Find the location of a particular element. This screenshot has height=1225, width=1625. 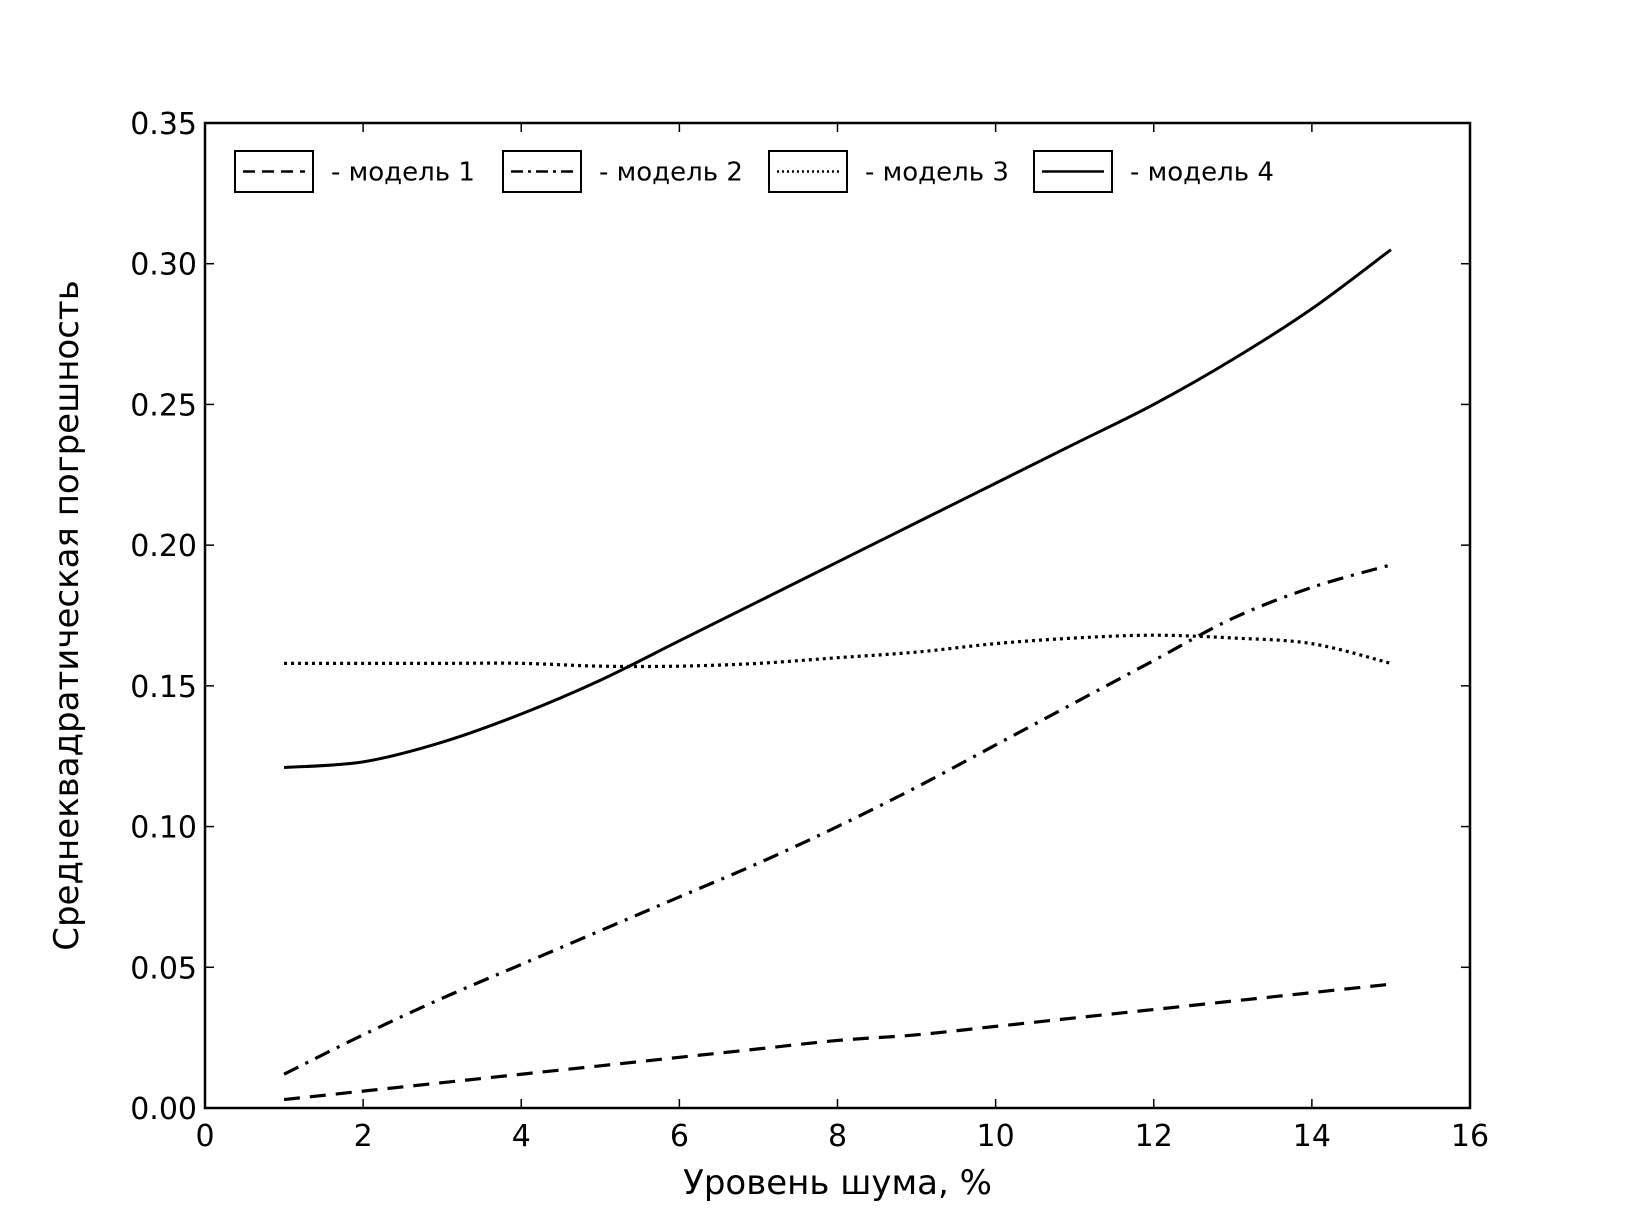

y-tick-label: 0.25 is located at coordinates (163, 405).